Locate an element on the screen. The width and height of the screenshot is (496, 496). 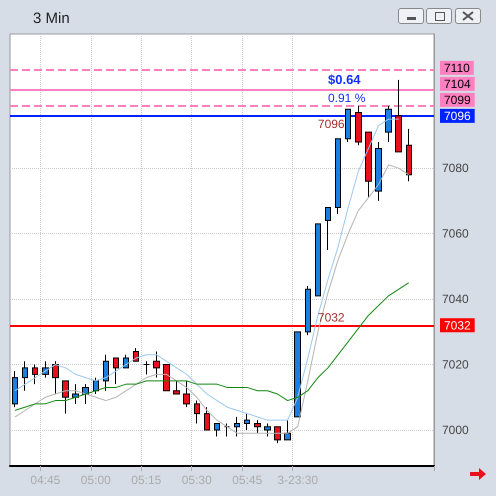
ref-line-label: 7110 is located at coordinates (457, 67).